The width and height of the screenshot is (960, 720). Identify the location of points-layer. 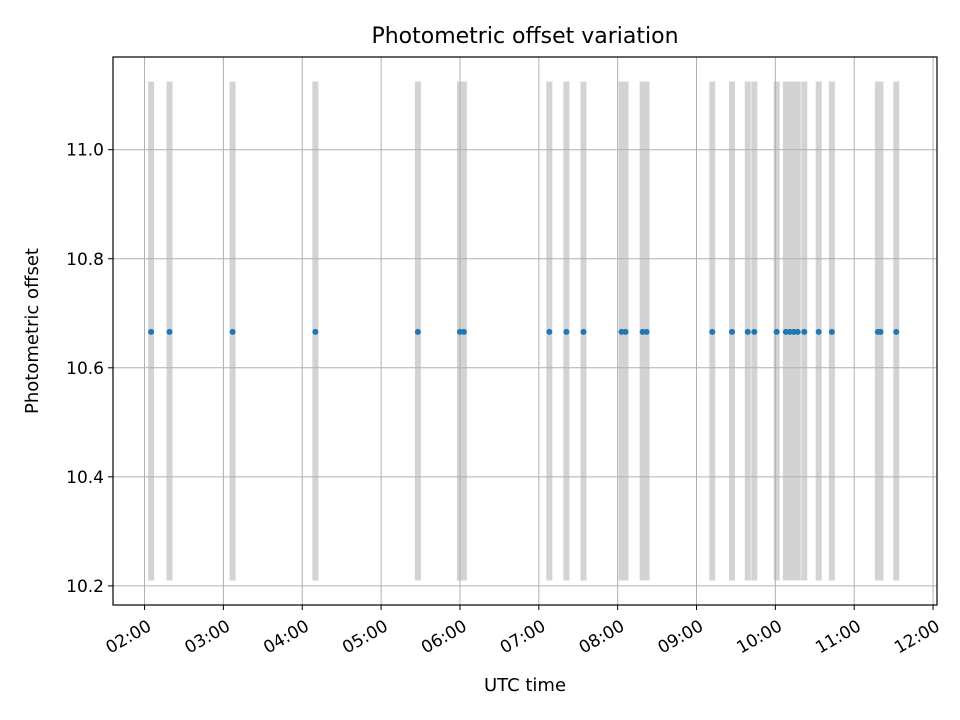
(524, 331).